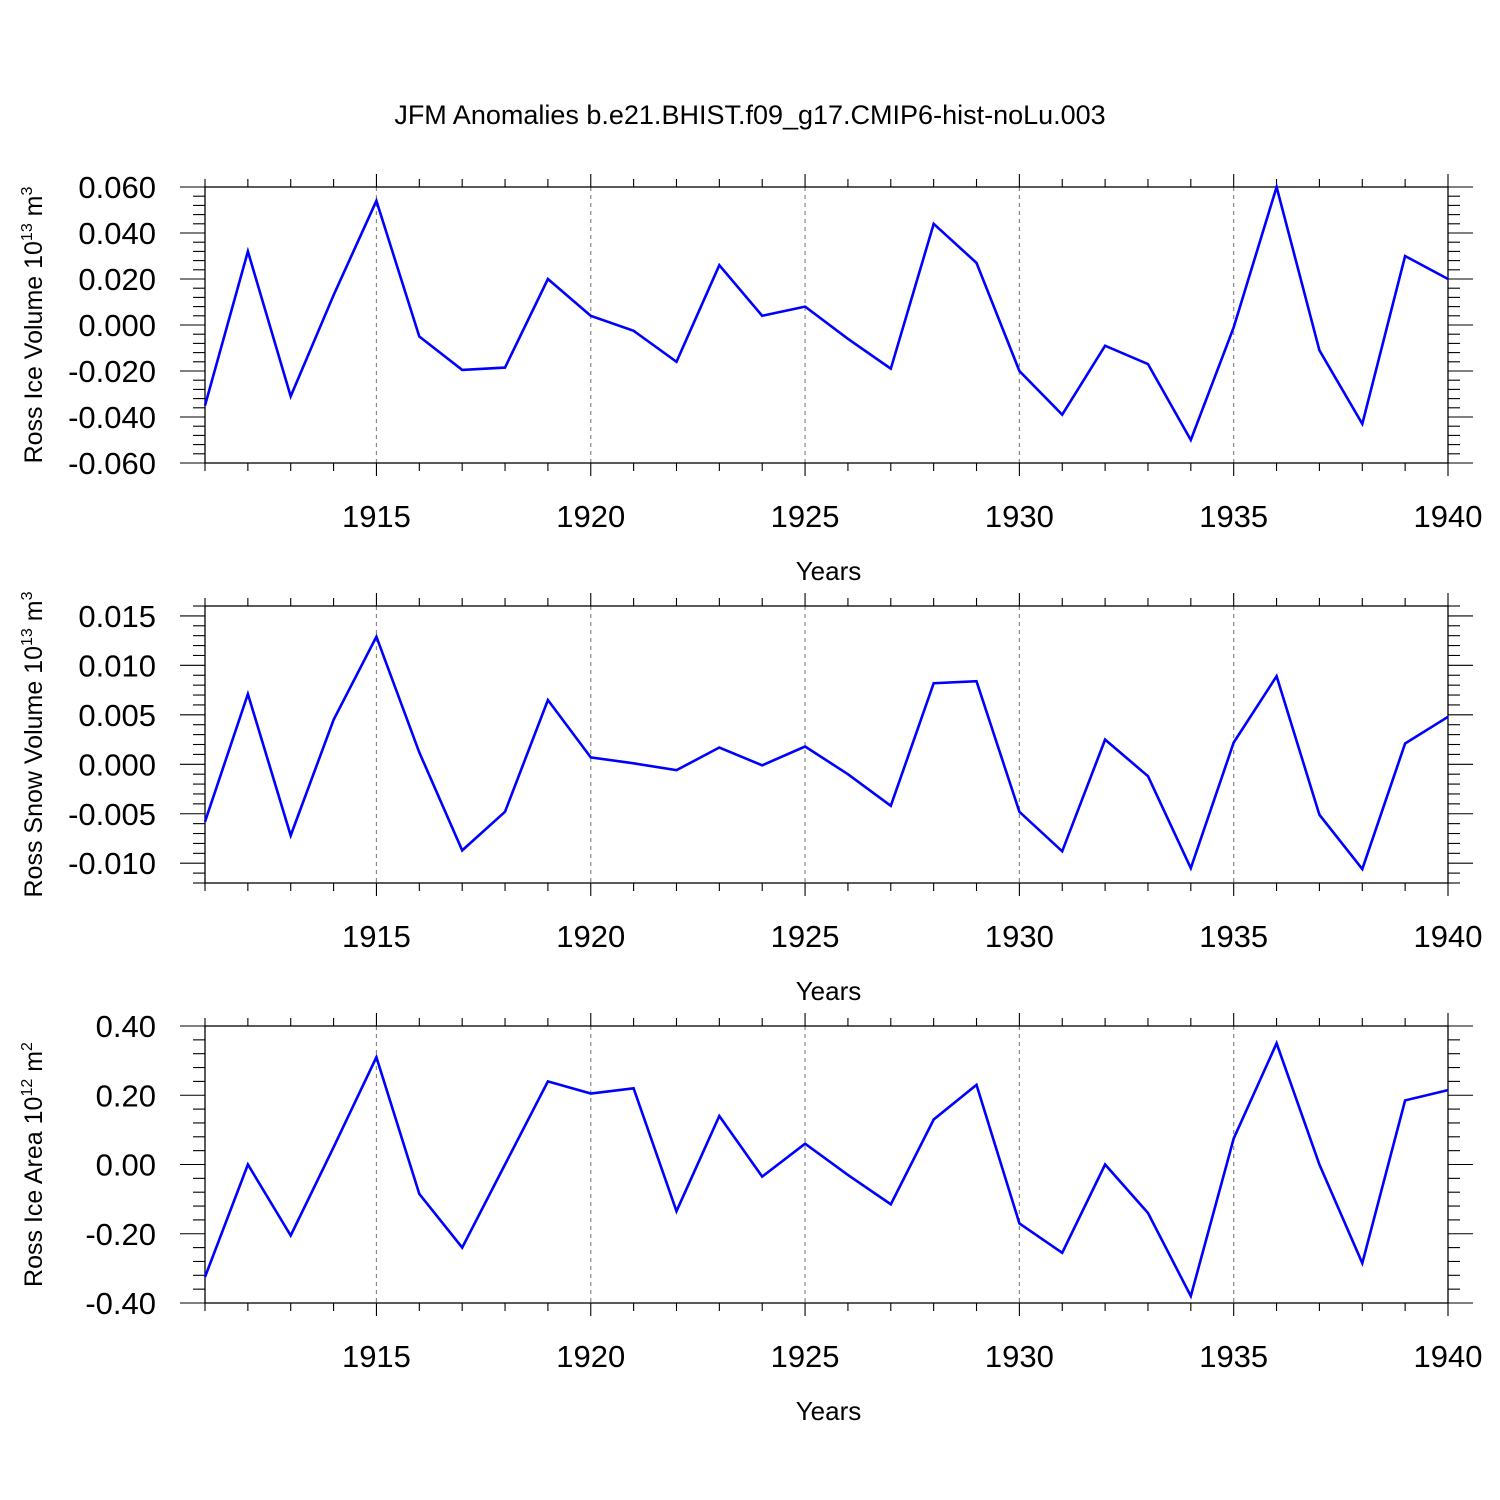 Image resolution: width=1500 pixels, height=1500 pixels. What do you see at coordinates (826, 752) in the screenshot?
I see `series-line` at bounding box center [826, 752].